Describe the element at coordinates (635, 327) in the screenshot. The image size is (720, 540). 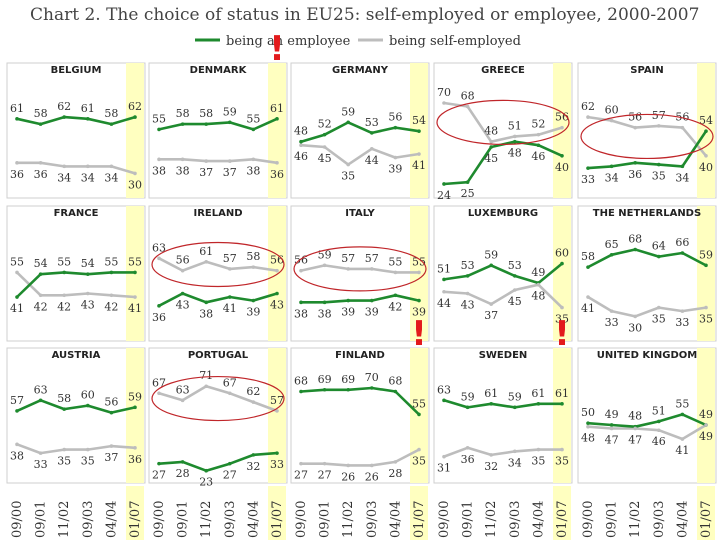
I see `self-employed-value-label: 30` at that location.